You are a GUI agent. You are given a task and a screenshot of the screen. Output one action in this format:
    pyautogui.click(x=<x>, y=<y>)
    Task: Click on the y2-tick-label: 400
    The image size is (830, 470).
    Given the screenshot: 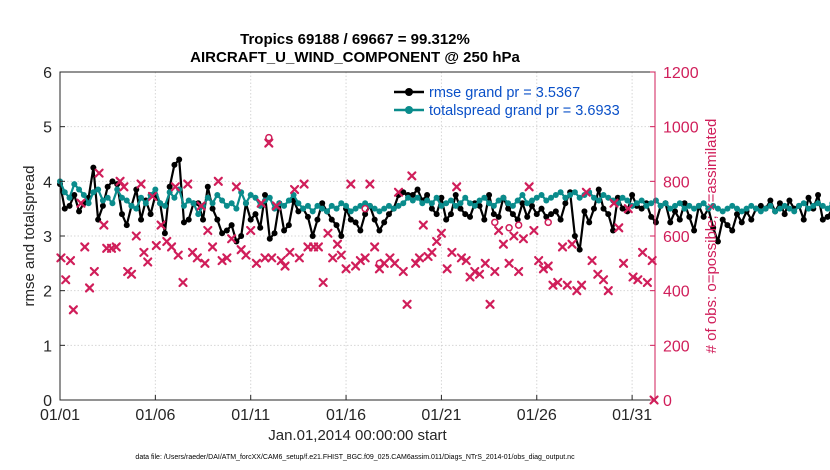 What is the action you would take?
    pyautogui.click(x=676, y=292)
    